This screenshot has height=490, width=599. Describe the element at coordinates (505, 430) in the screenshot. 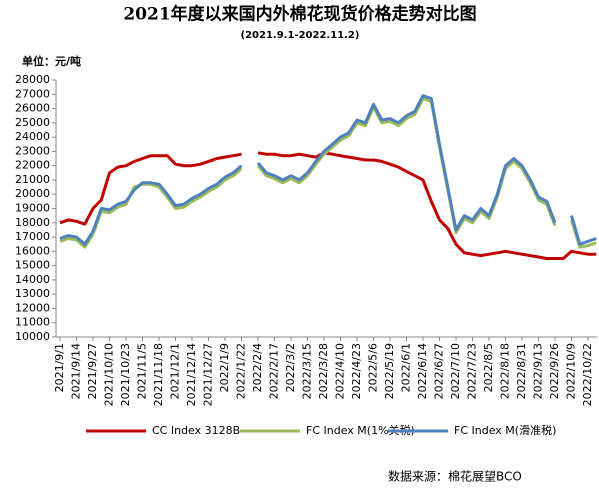

I see `legend-label: FC Index M(滑准税)` at that location.